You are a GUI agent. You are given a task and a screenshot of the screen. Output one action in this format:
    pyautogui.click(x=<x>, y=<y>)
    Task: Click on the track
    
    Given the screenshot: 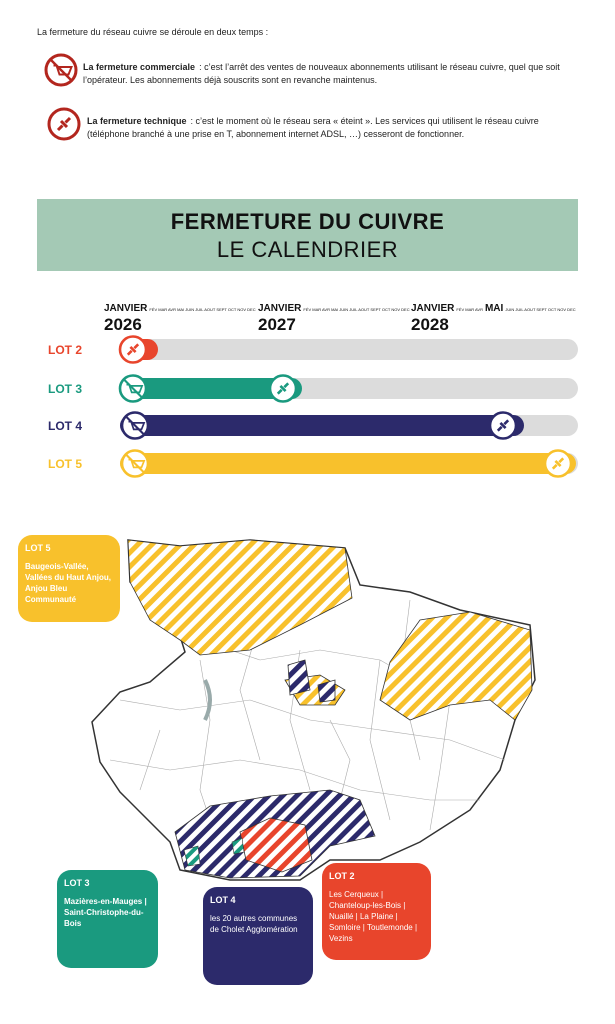 What is the action you would take?
    pyautogui.click(x=349, y=349)
    